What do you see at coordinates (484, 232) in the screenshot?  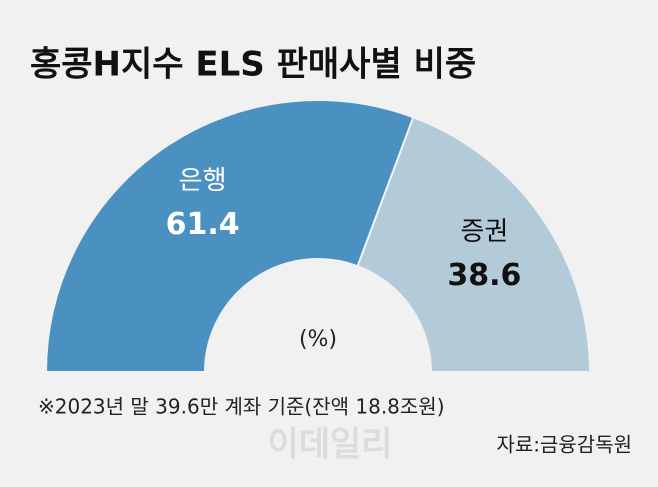 I see `category-label: 증권` at bounding box center [484, 232].